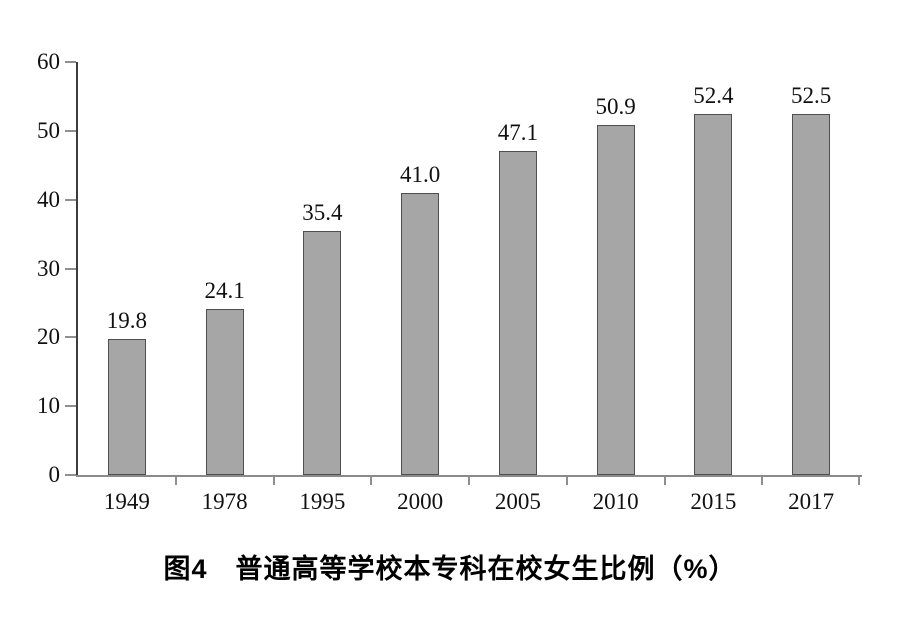 The width and height of the screenshot is (900, 623). Describe the element at coordinates (126, 501) in the screenshot. I see `x-axis-category-label: 1949` at that location.